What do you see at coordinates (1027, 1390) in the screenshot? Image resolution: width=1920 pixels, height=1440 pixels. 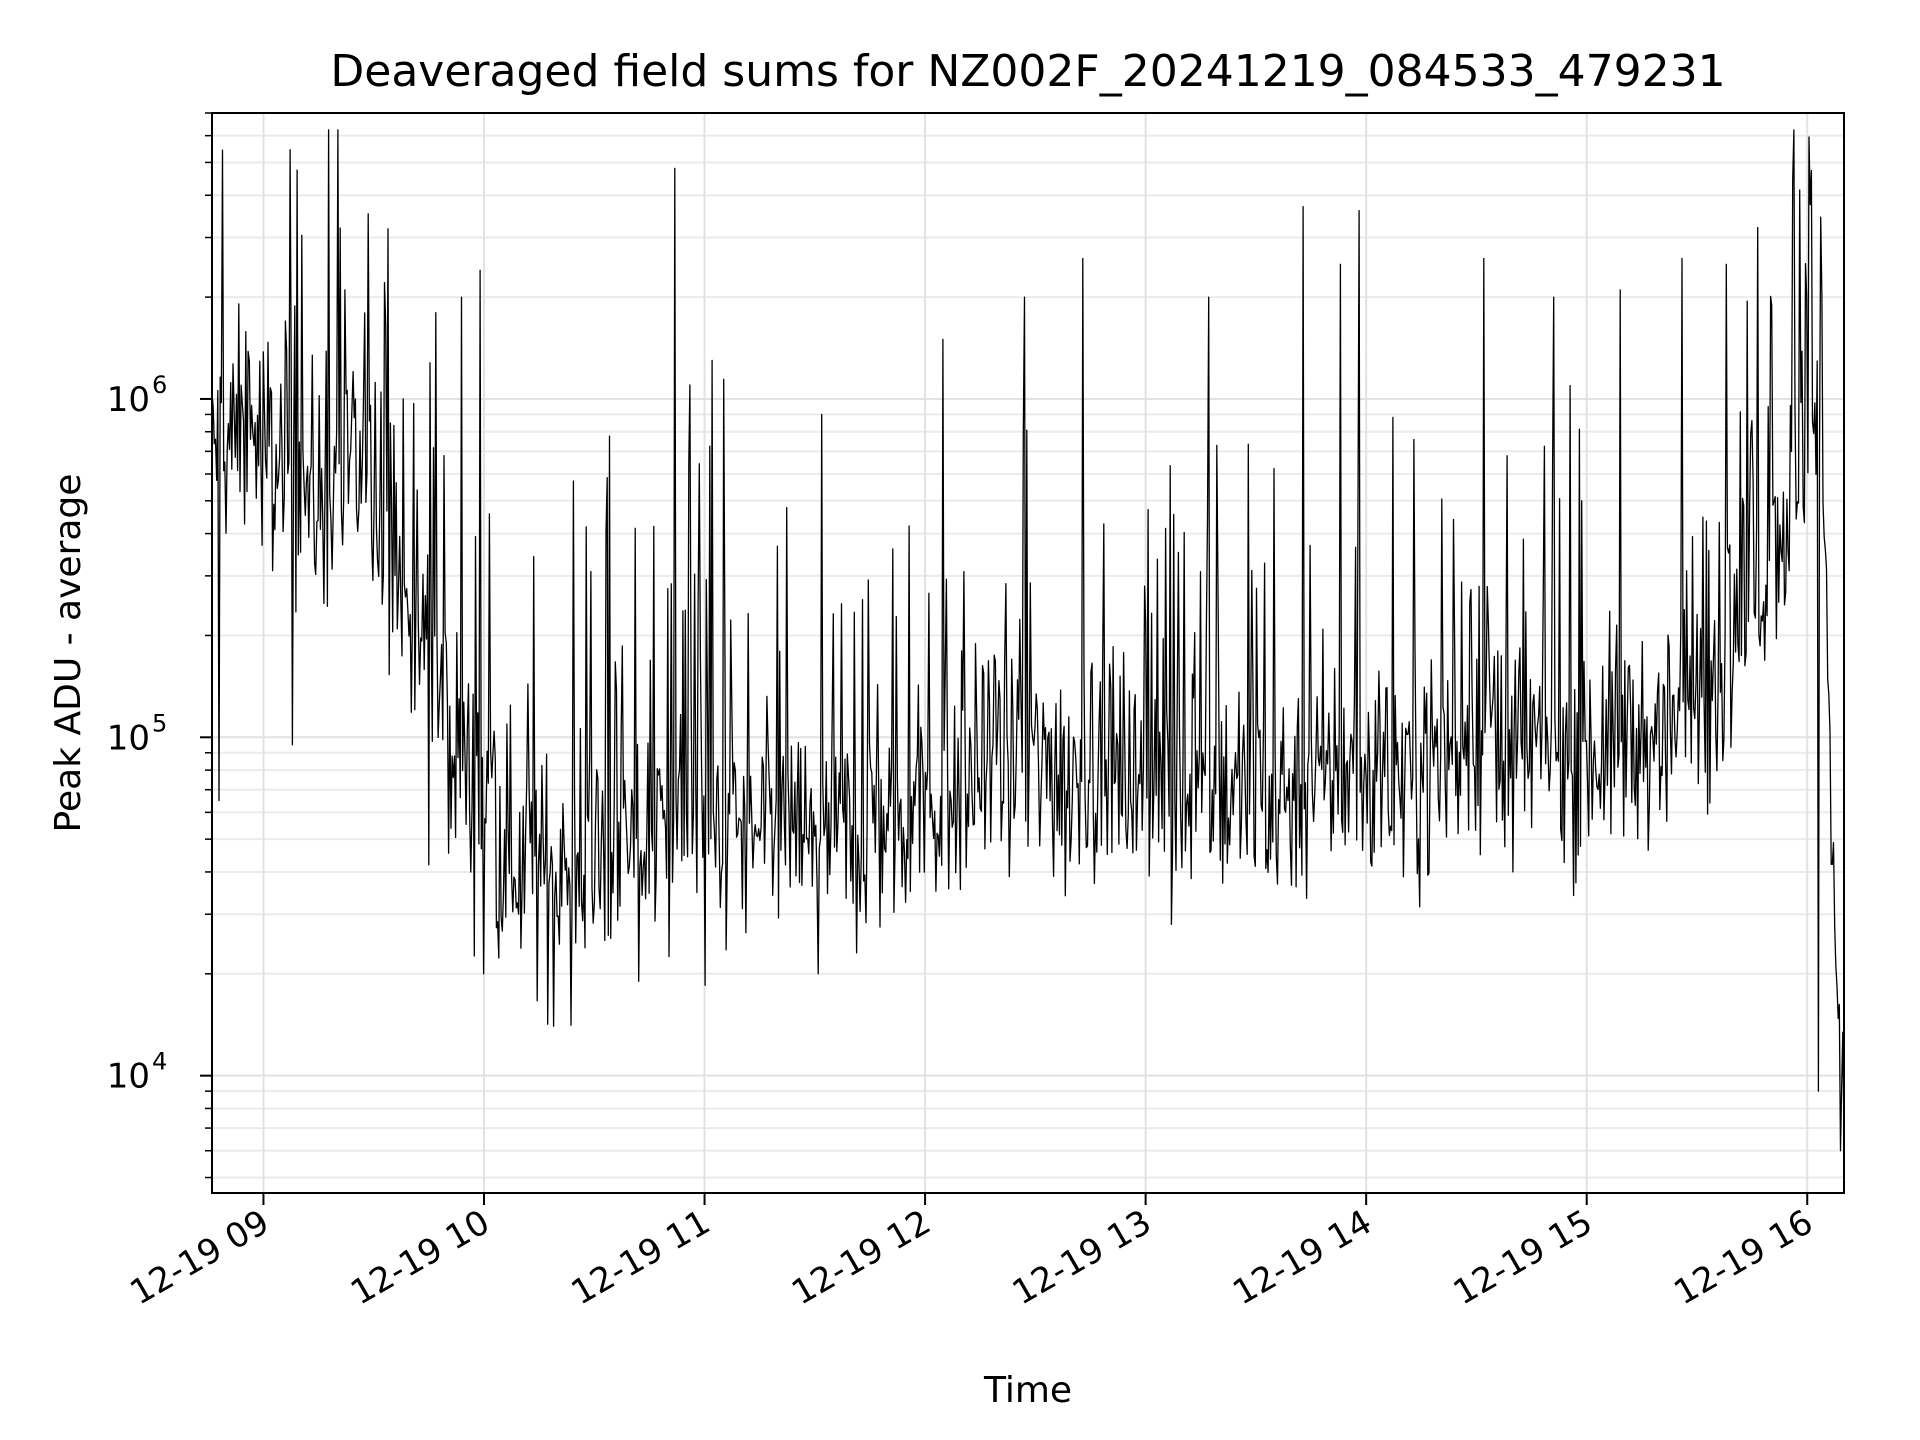 I see `x-axis-label: Time` at bounding box center [1027, 1390].